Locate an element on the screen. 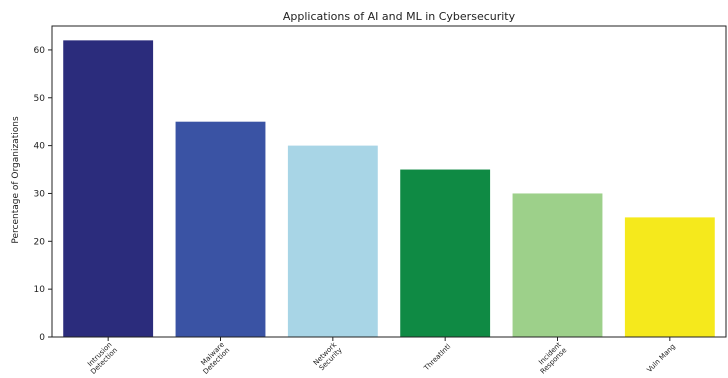  y-tick-label-3: 30 is located at coordinates (40, 194).